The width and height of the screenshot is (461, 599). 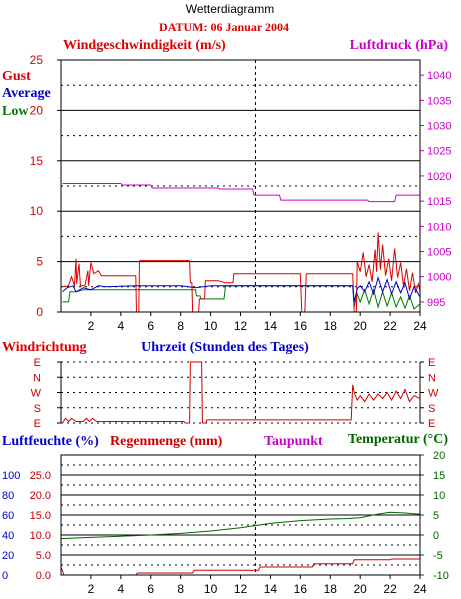 I want to click on temperature-y-tick-label: 0, so click(x=436, y=536).